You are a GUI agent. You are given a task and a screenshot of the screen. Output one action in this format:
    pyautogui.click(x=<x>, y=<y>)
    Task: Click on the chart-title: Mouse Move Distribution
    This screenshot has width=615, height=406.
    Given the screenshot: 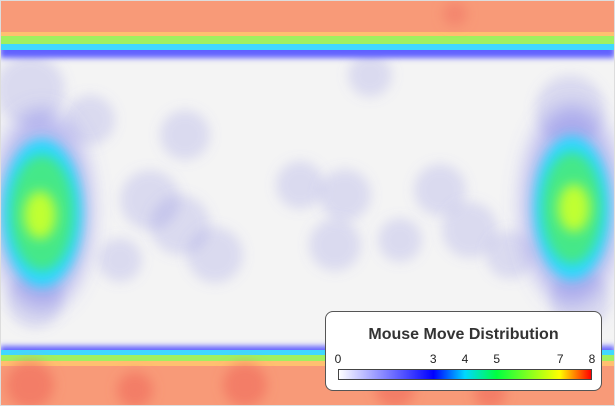 What is the action you would take?
    pyautogui.click(x=463, y=334)
    